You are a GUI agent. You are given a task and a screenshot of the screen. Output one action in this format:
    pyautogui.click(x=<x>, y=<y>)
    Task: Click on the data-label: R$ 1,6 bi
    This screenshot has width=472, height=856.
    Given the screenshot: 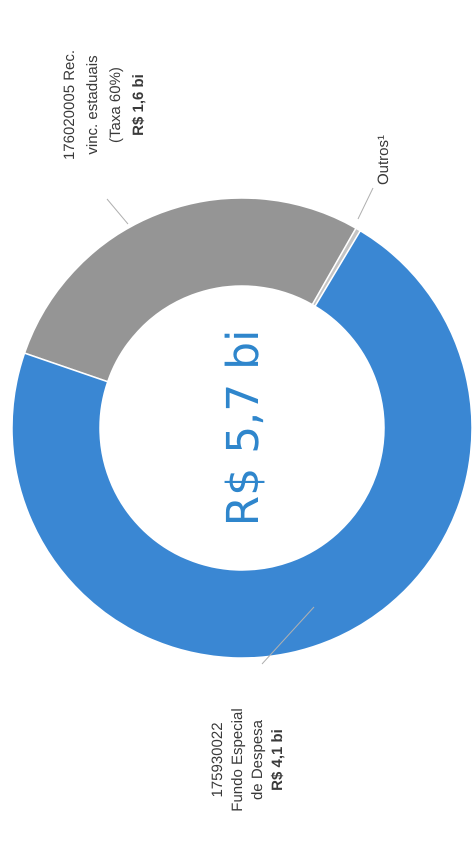 What is the action you would take?
    pyautogui.click(x=138, y=105)
    